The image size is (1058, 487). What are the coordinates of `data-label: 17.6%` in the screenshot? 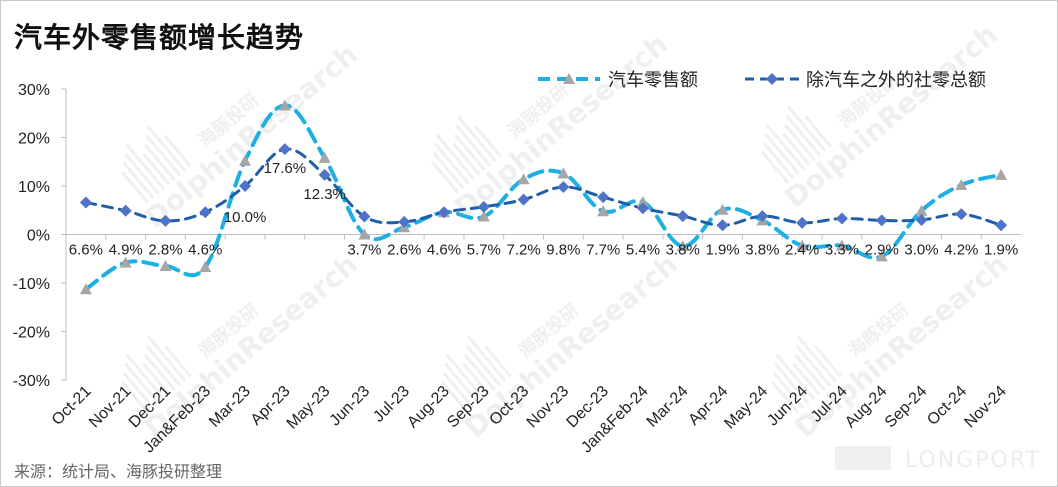 It's located at (285, 168).